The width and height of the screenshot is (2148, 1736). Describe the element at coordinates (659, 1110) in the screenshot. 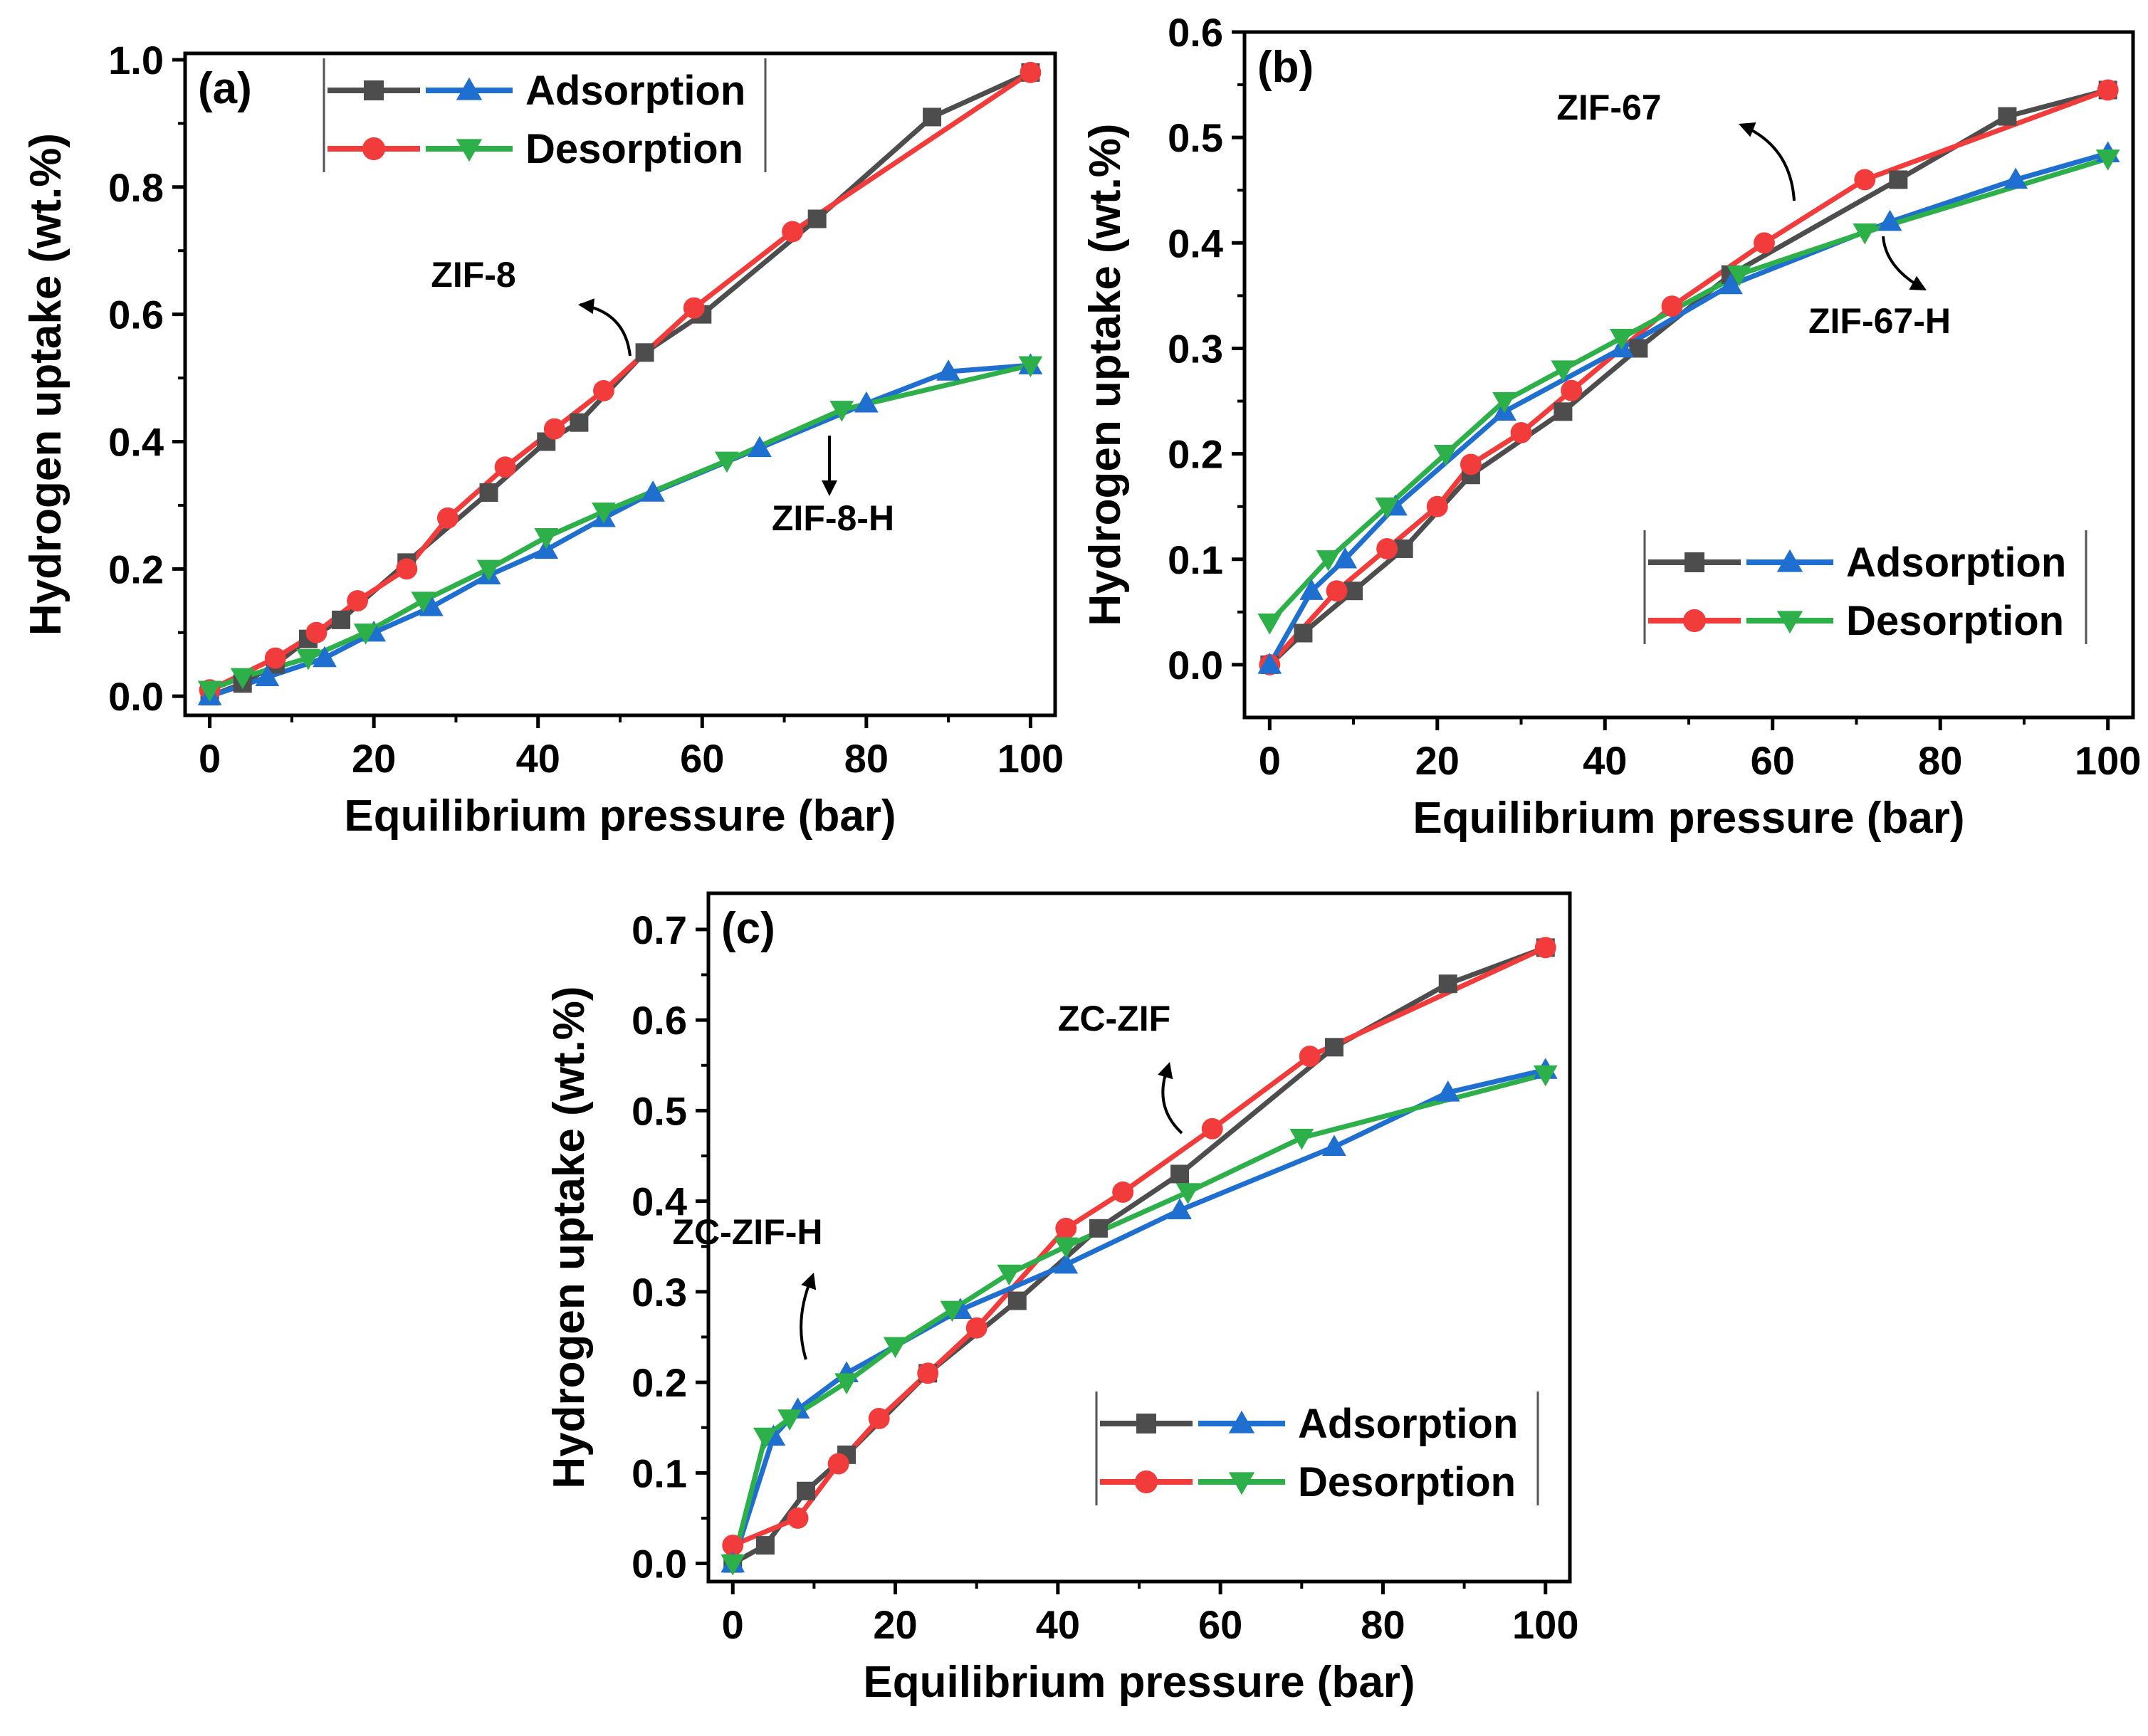

I see `y-tick-label: 0.5` at that location.